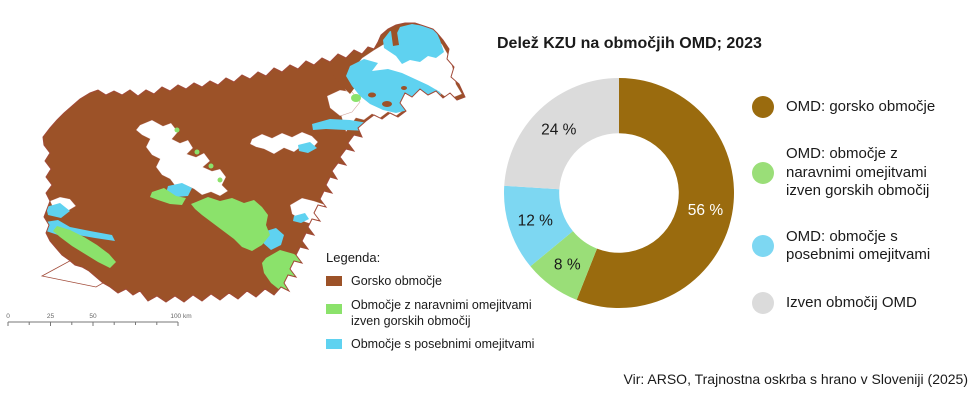 The height and width of the screenshot is (404, 980). What do you see at coordinates (443, 344) in the screenshot?
I see `map-legend-label: Območje s posebnimi omejitvami` at bounding box center [443, 344].